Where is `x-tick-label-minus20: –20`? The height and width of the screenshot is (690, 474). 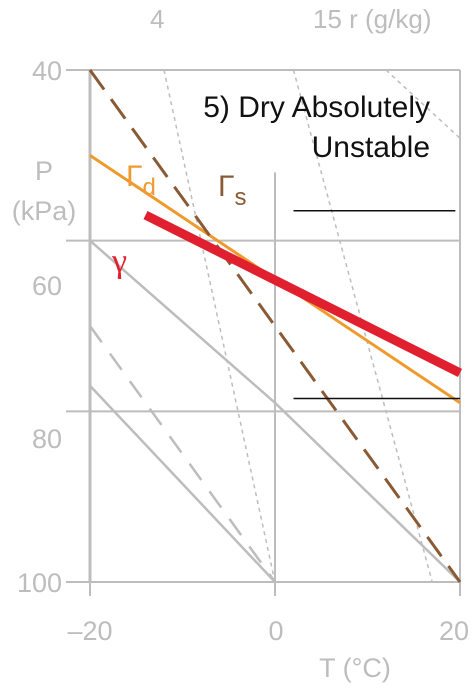 x-tick-label-minus20: –20 is located at coordinates (89, 631).